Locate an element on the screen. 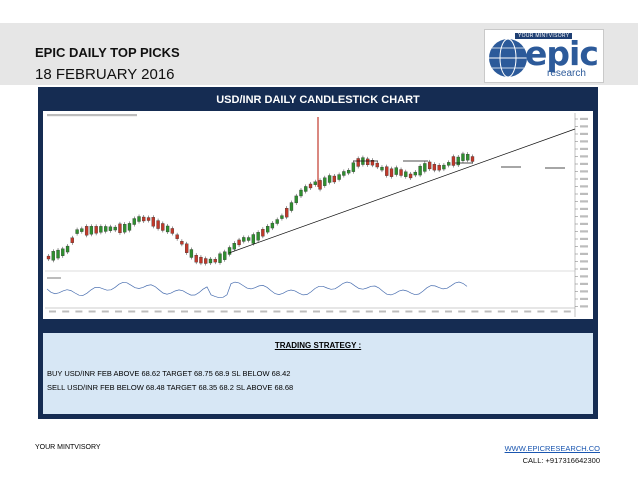 The height and width of the screenshot is (493, 638). website-link: WWW.EPICRESEARCH.CO is located at coordinates (552, 448).